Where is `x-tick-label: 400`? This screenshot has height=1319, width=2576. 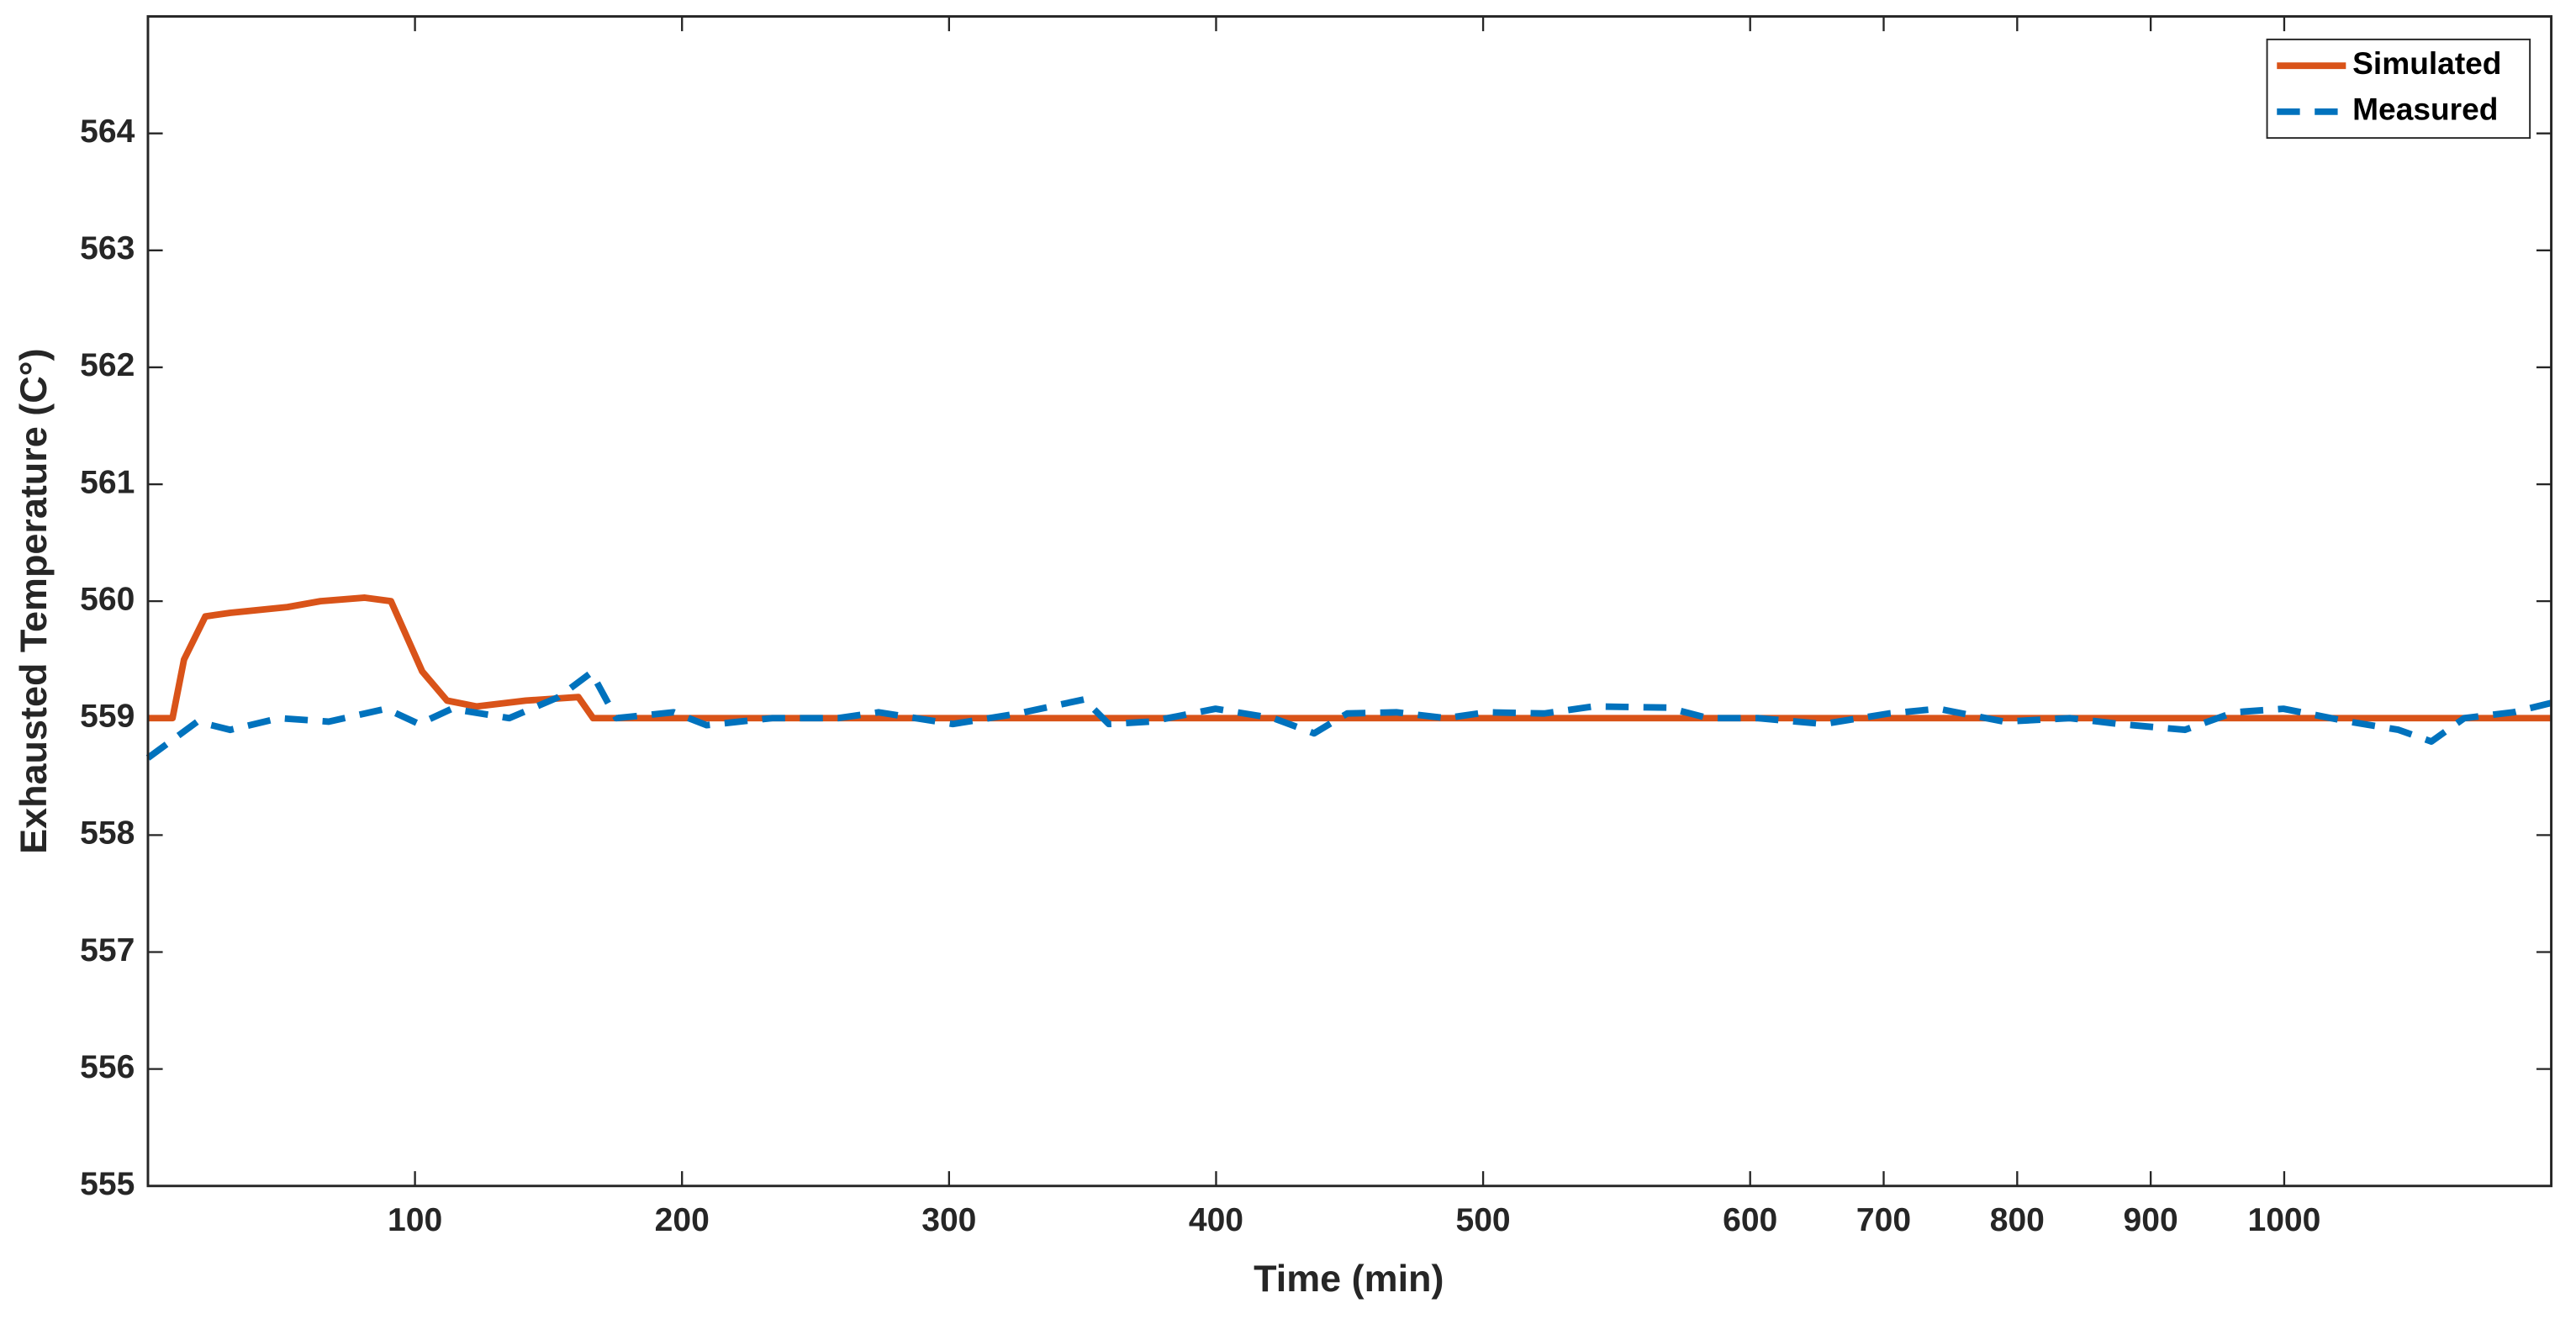
x-tick-label: 400 is located at coordinates (1216, 1220).